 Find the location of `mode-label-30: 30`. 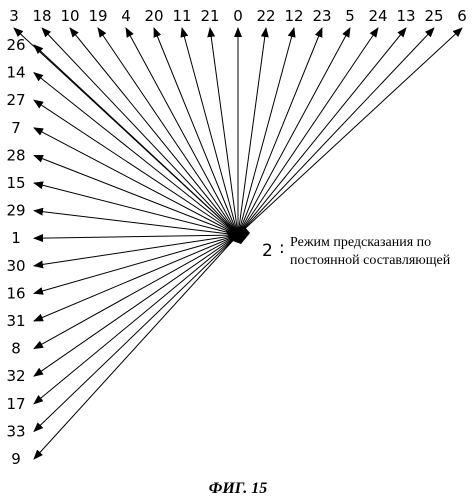

mode-label-30: 30 is located at coordinates (15, 266).